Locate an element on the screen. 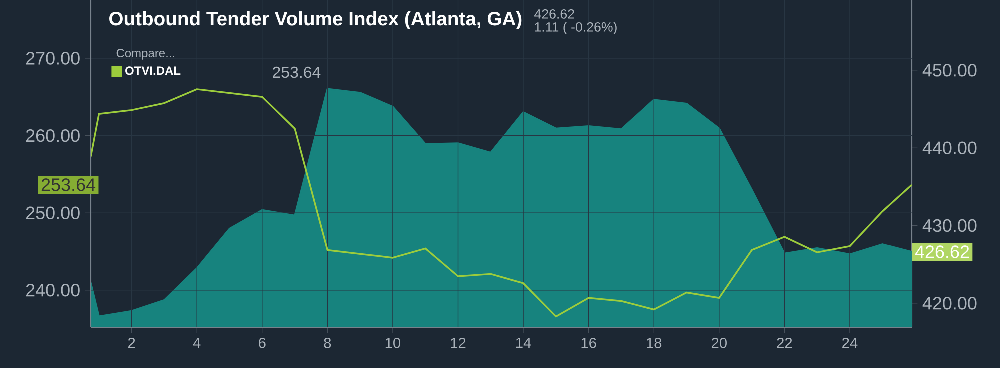 The image size is (1000, 369). y-tick-label: 270.00 is located at coordinates (53, 59).